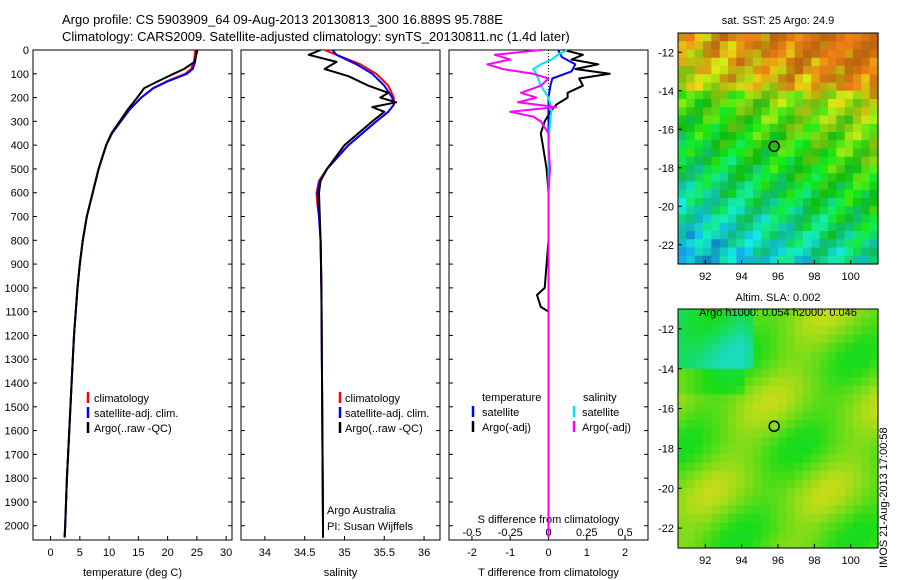 This screenshot has width=900, height=580. Describe the element at coordinates (17, 360) in the screenshot. I see `depth-tick-label: 1300` at that location.